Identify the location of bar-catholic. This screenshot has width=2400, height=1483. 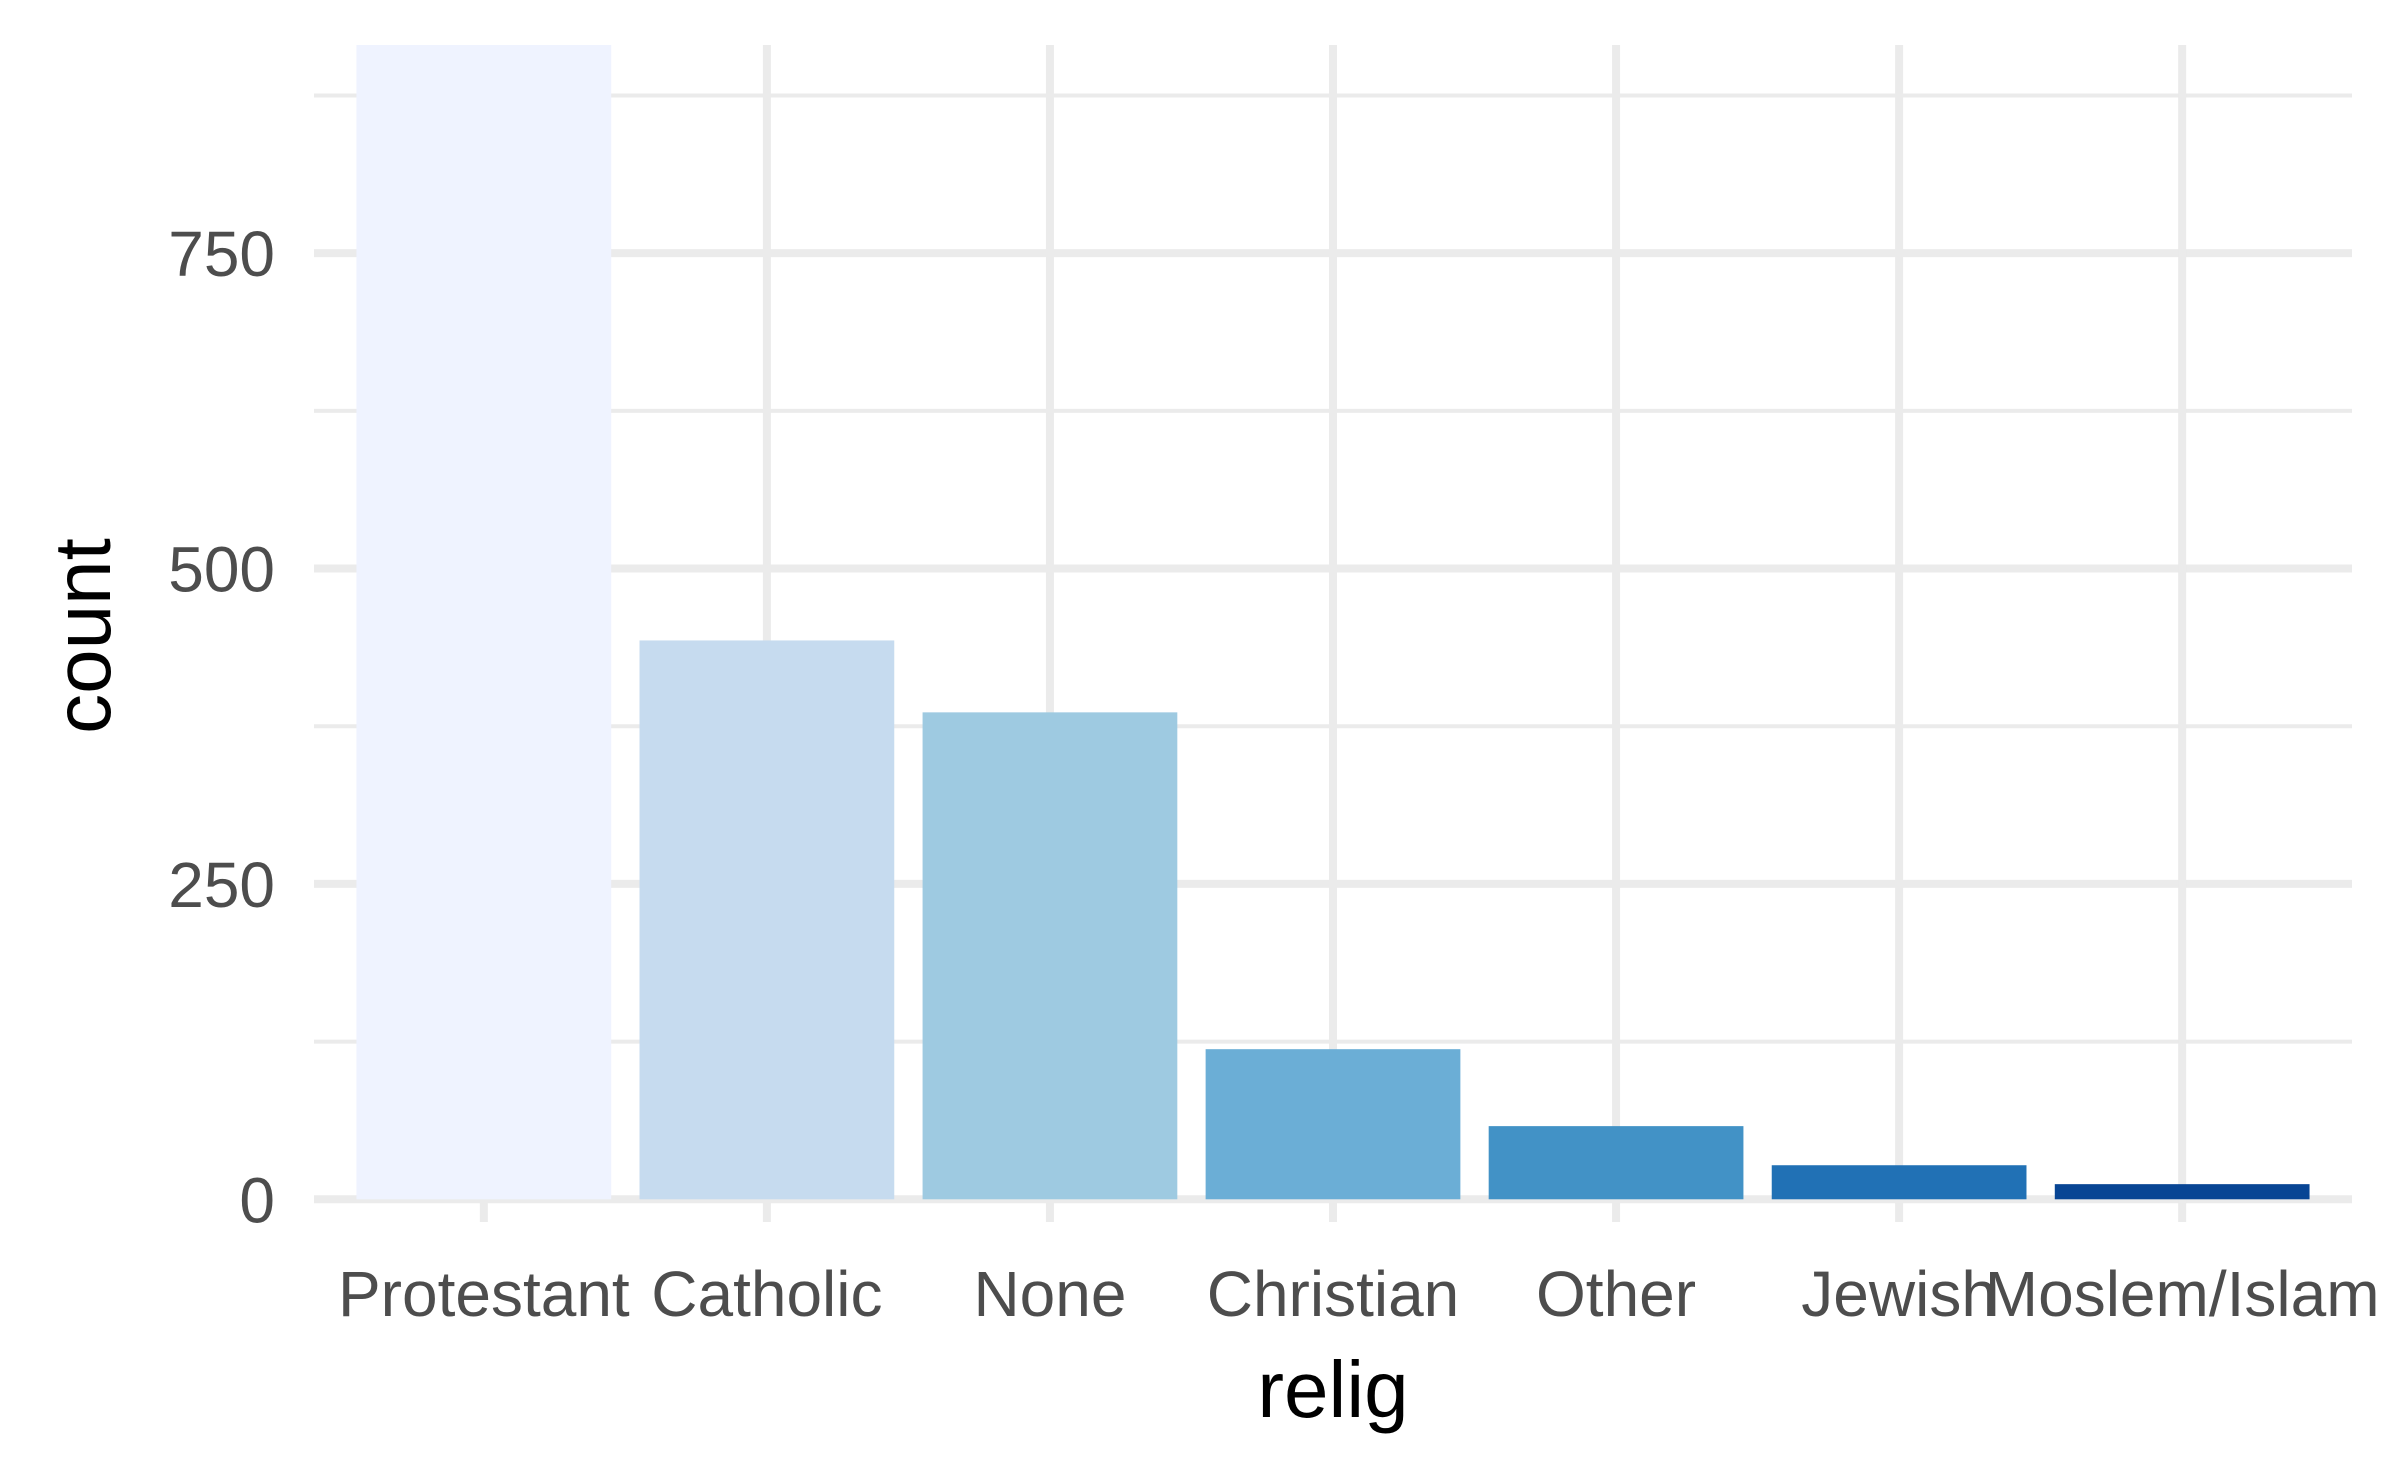
(767, 920).